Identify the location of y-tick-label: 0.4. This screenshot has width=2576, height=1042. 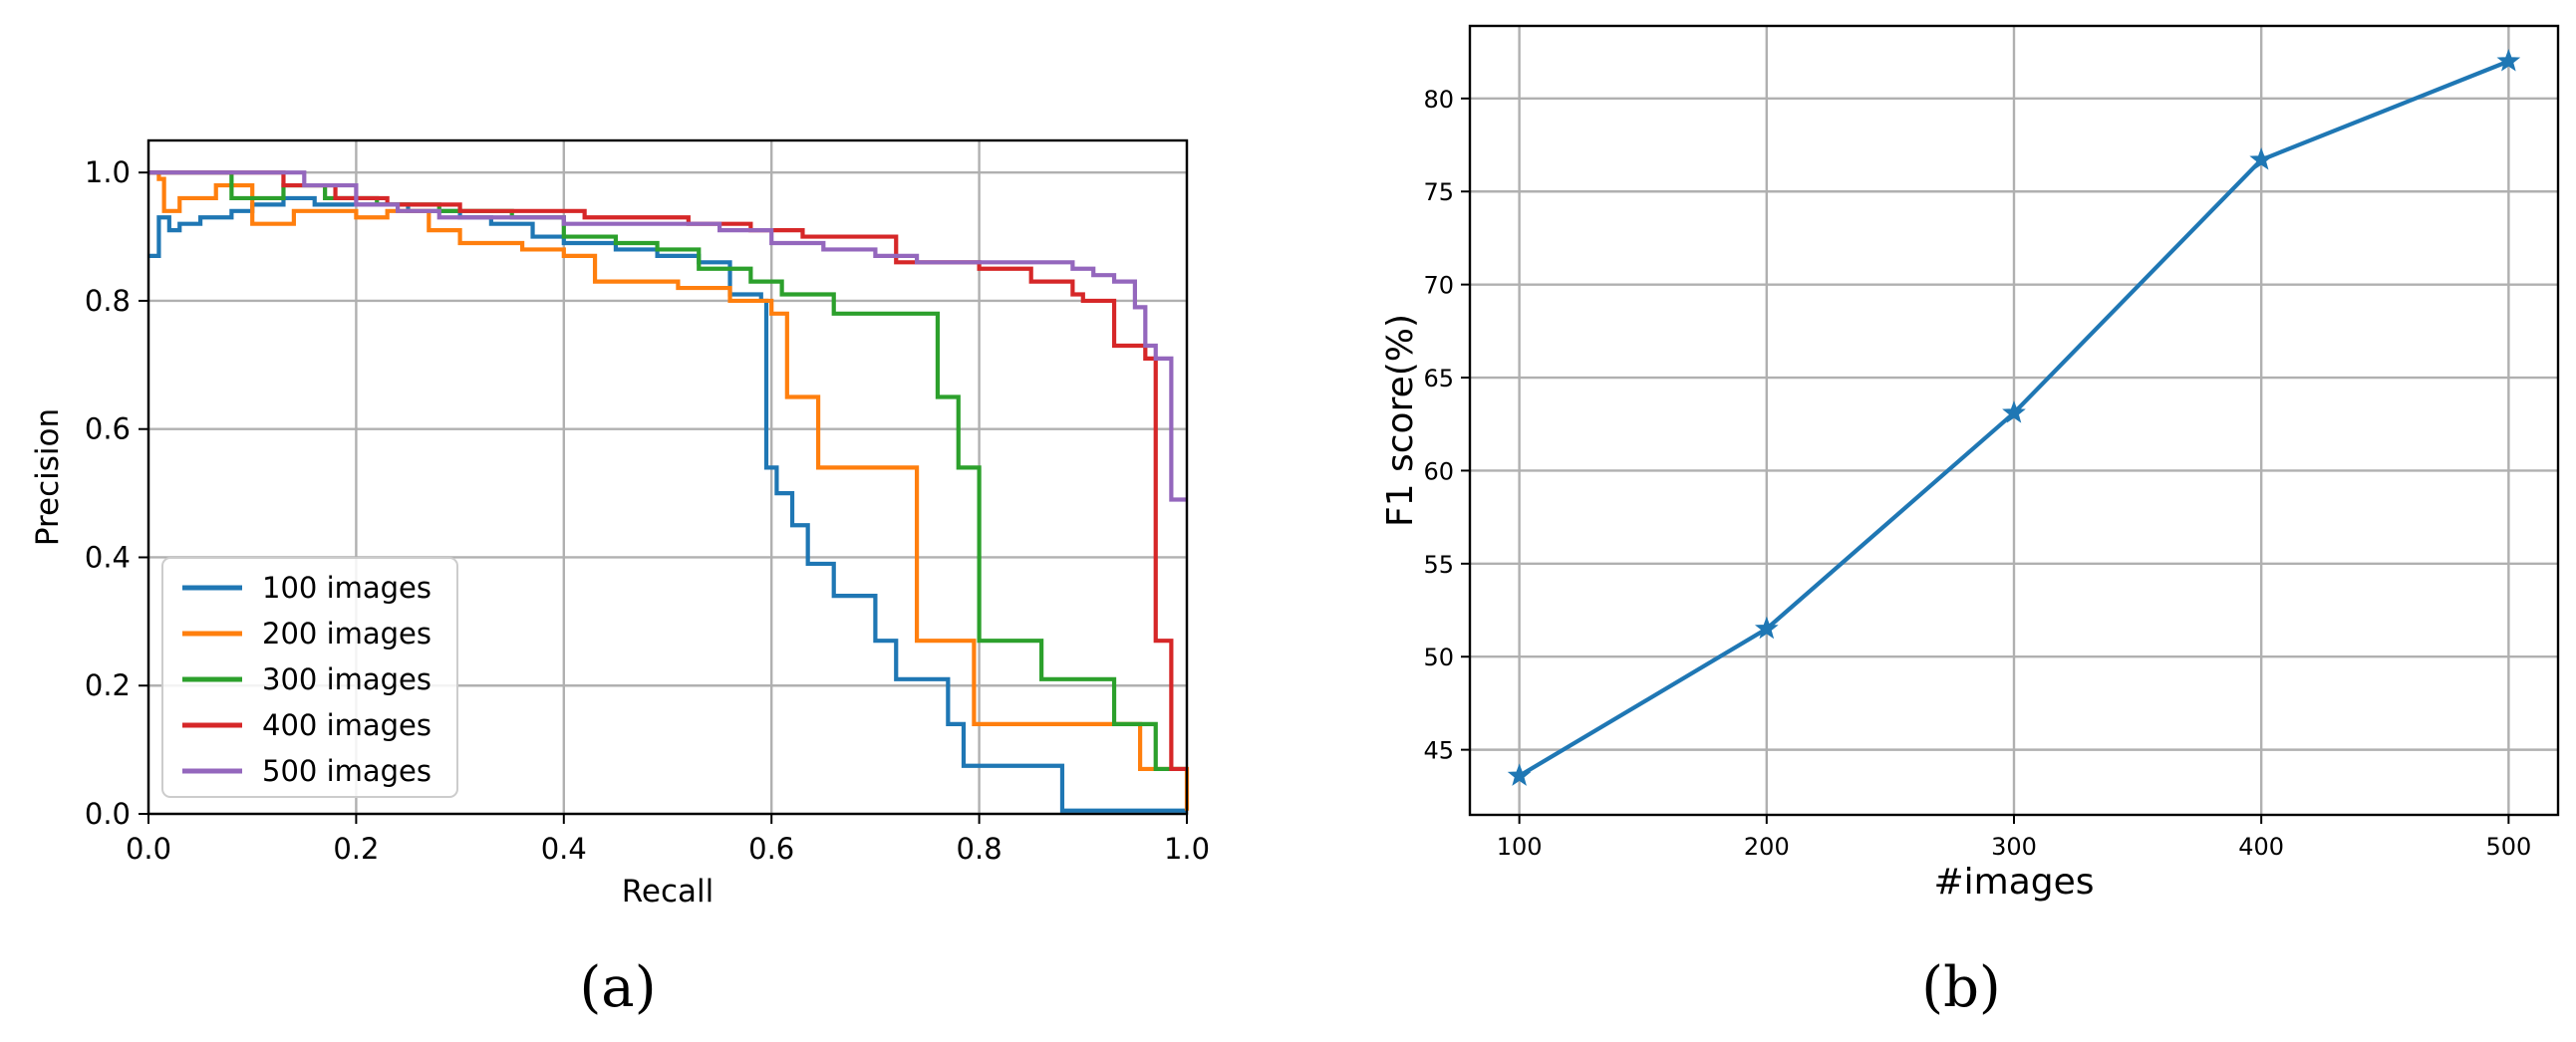
(108, 557).